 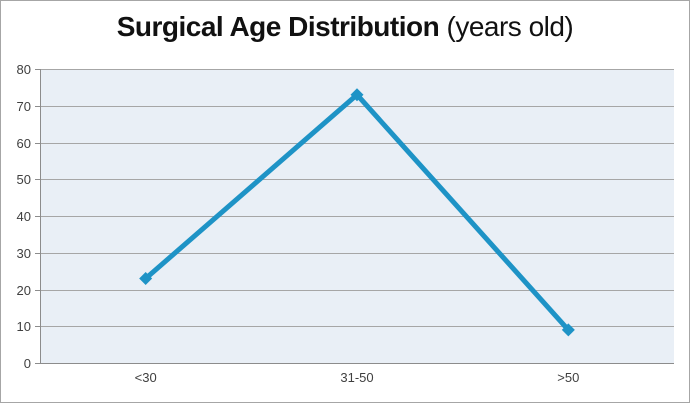 What do you see at coordinates (146, 377) in the screenshot?
I see `x-axis-category-label: <30` at bounding box center [146, 377].